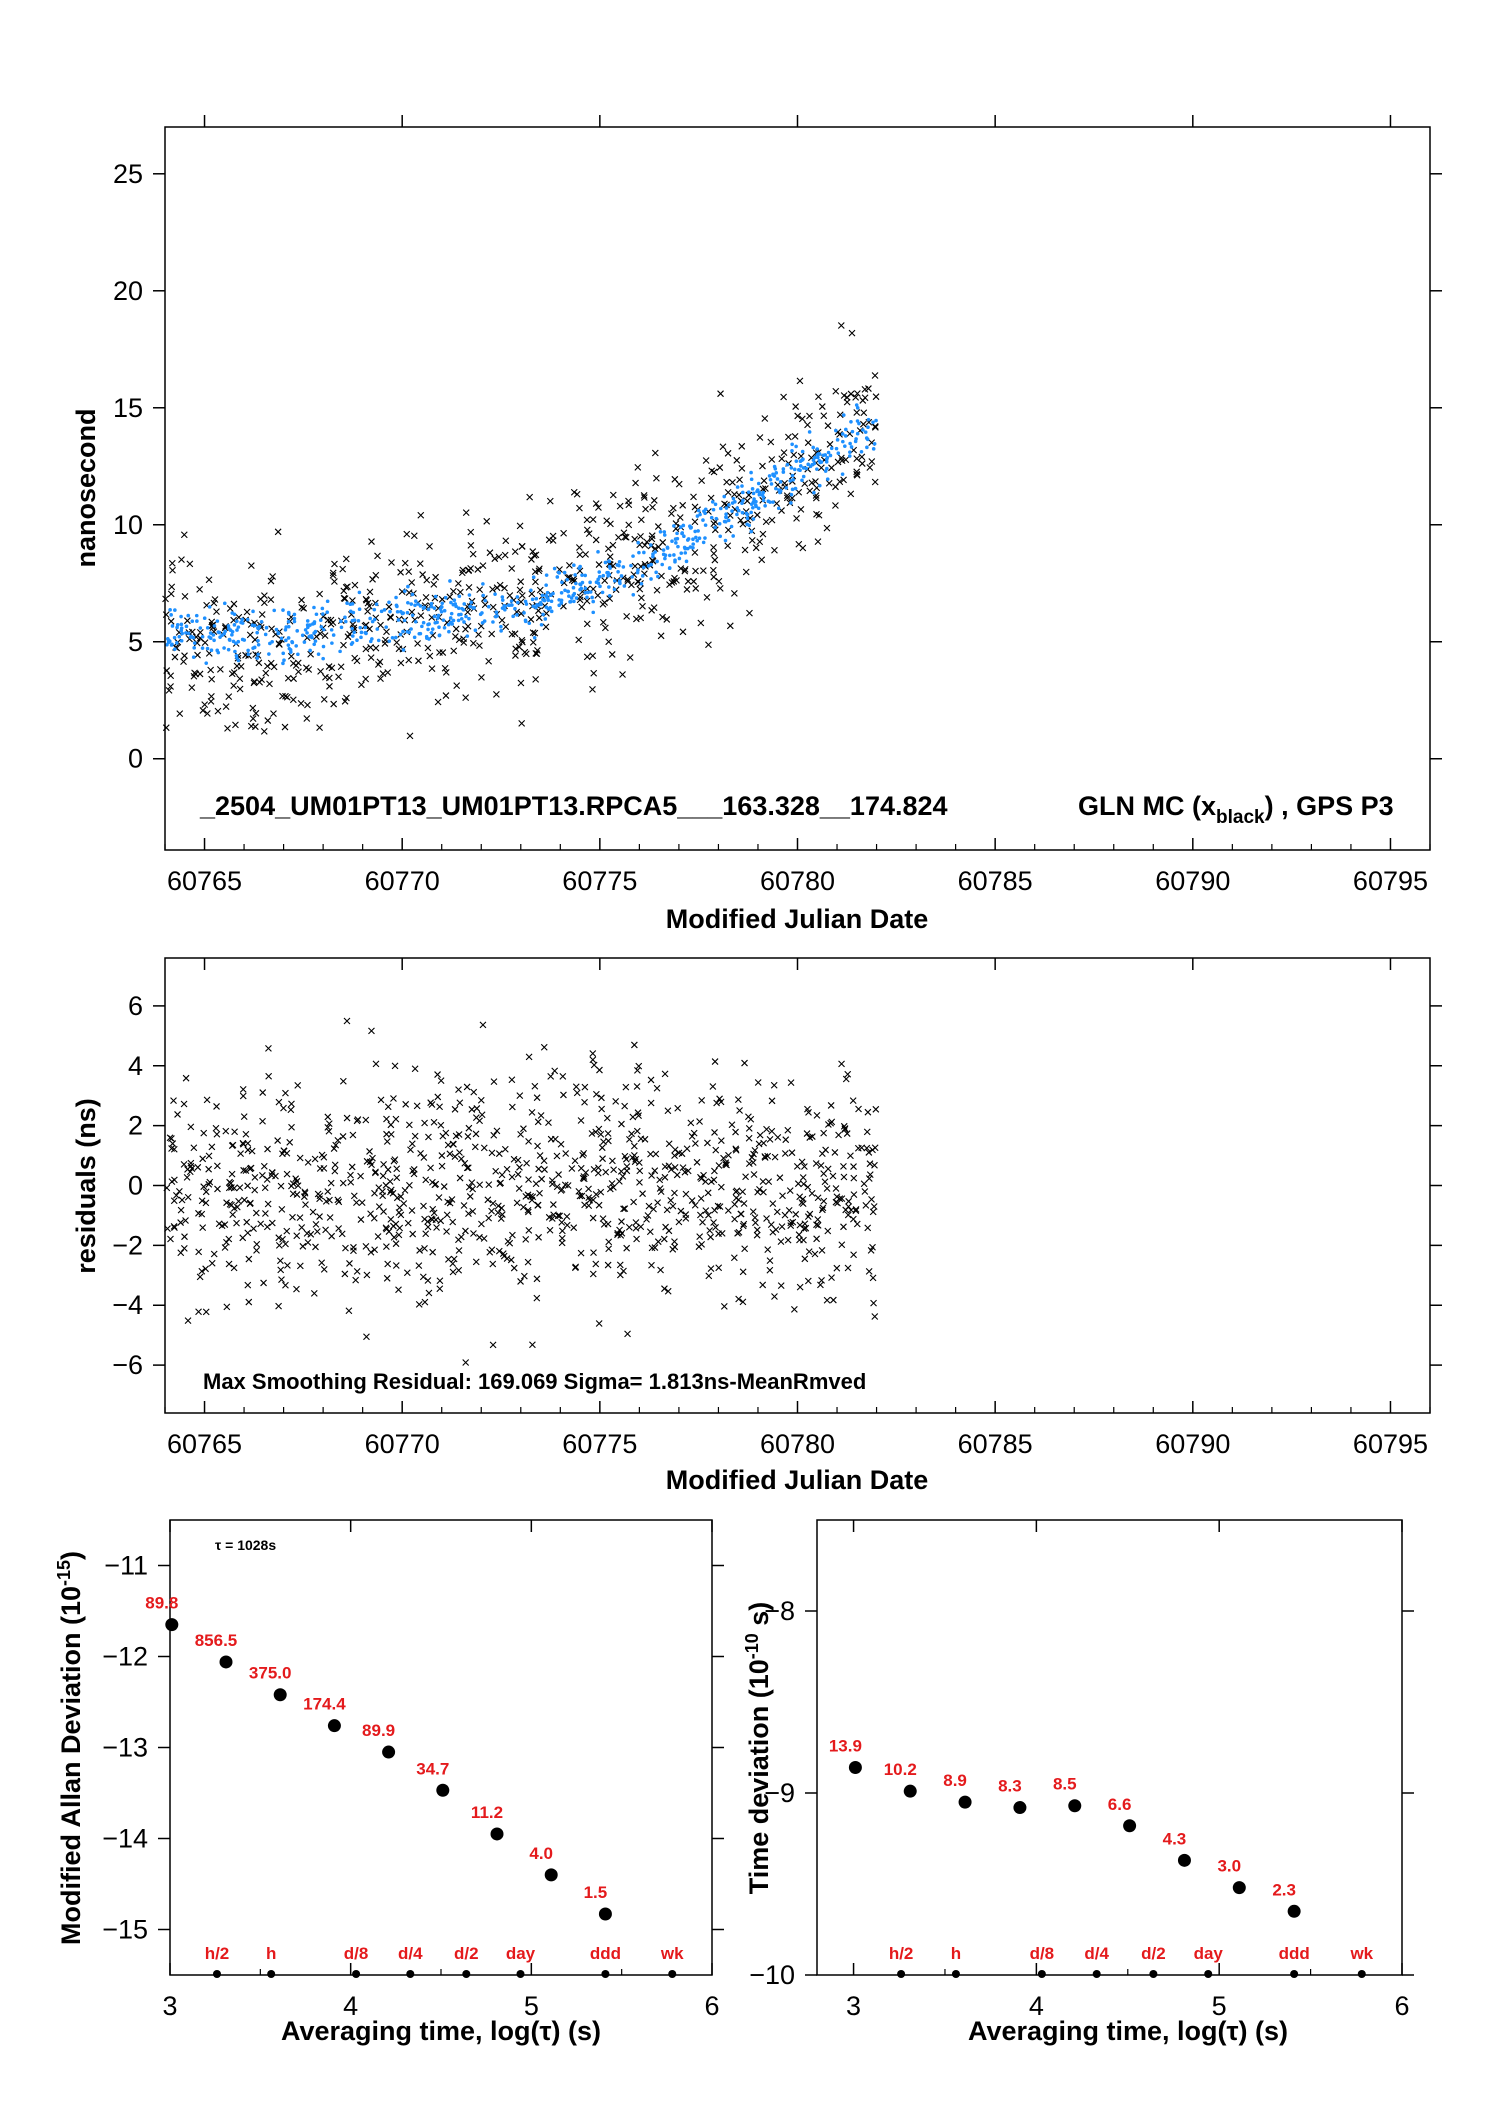 The width and height of the screenshot is (1488, 2105). What do you see at coordinates (135, 1126) in the screenshot?
I see `y-tick-label: 2` at bounding box center [135, 1126].